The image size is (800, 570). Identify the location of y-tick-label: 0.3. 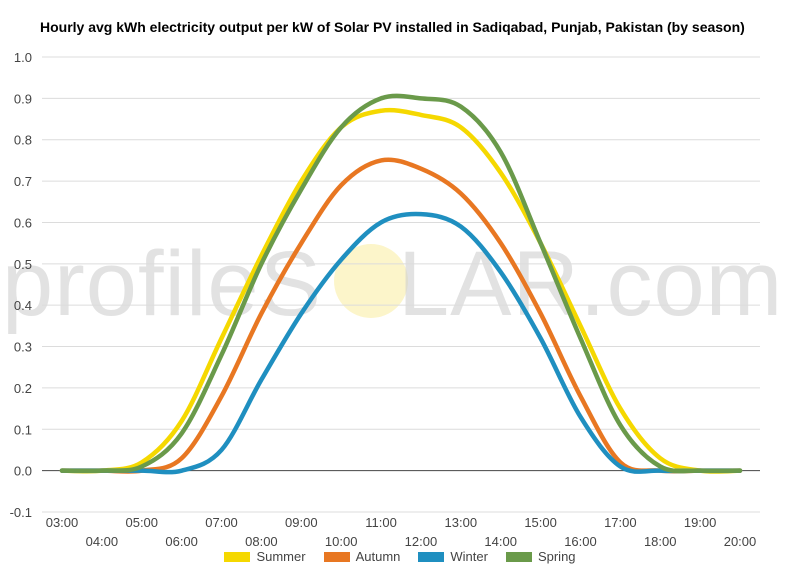
(23, 347).